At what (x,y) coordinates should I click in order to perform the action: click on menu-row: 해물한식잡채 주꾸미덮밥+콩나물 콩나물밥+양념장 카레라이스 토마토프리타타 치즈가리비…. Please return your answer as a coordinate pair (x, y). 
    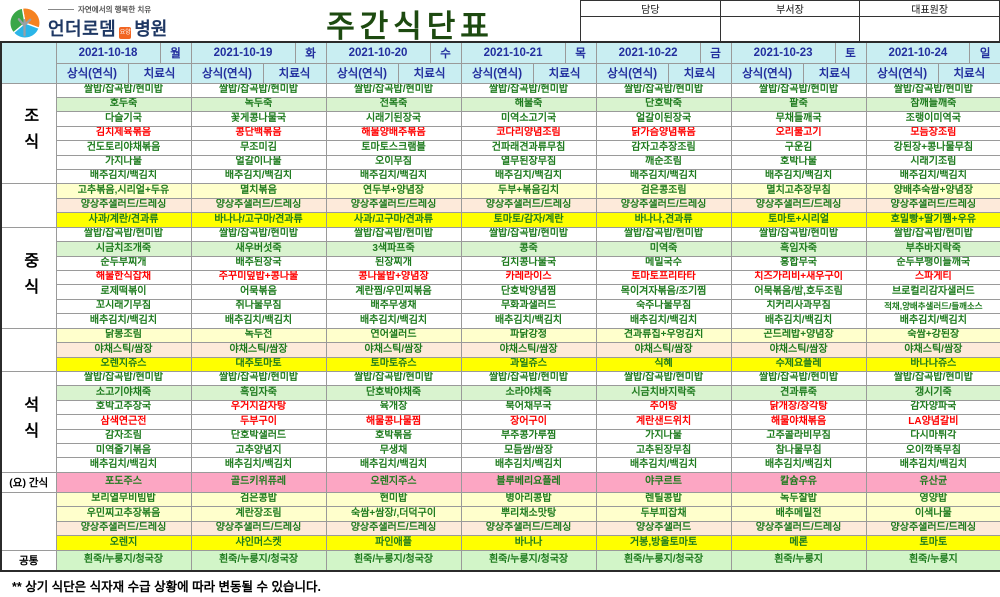
    Looking at the image, I should click on (500, 277).